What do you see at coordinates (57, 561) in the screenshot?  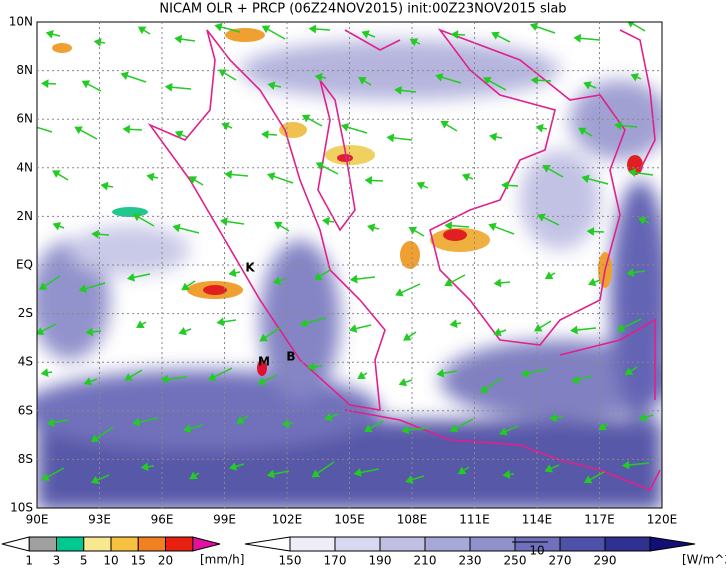 I see `legend-label: 3` at bounding box center [57, 561].